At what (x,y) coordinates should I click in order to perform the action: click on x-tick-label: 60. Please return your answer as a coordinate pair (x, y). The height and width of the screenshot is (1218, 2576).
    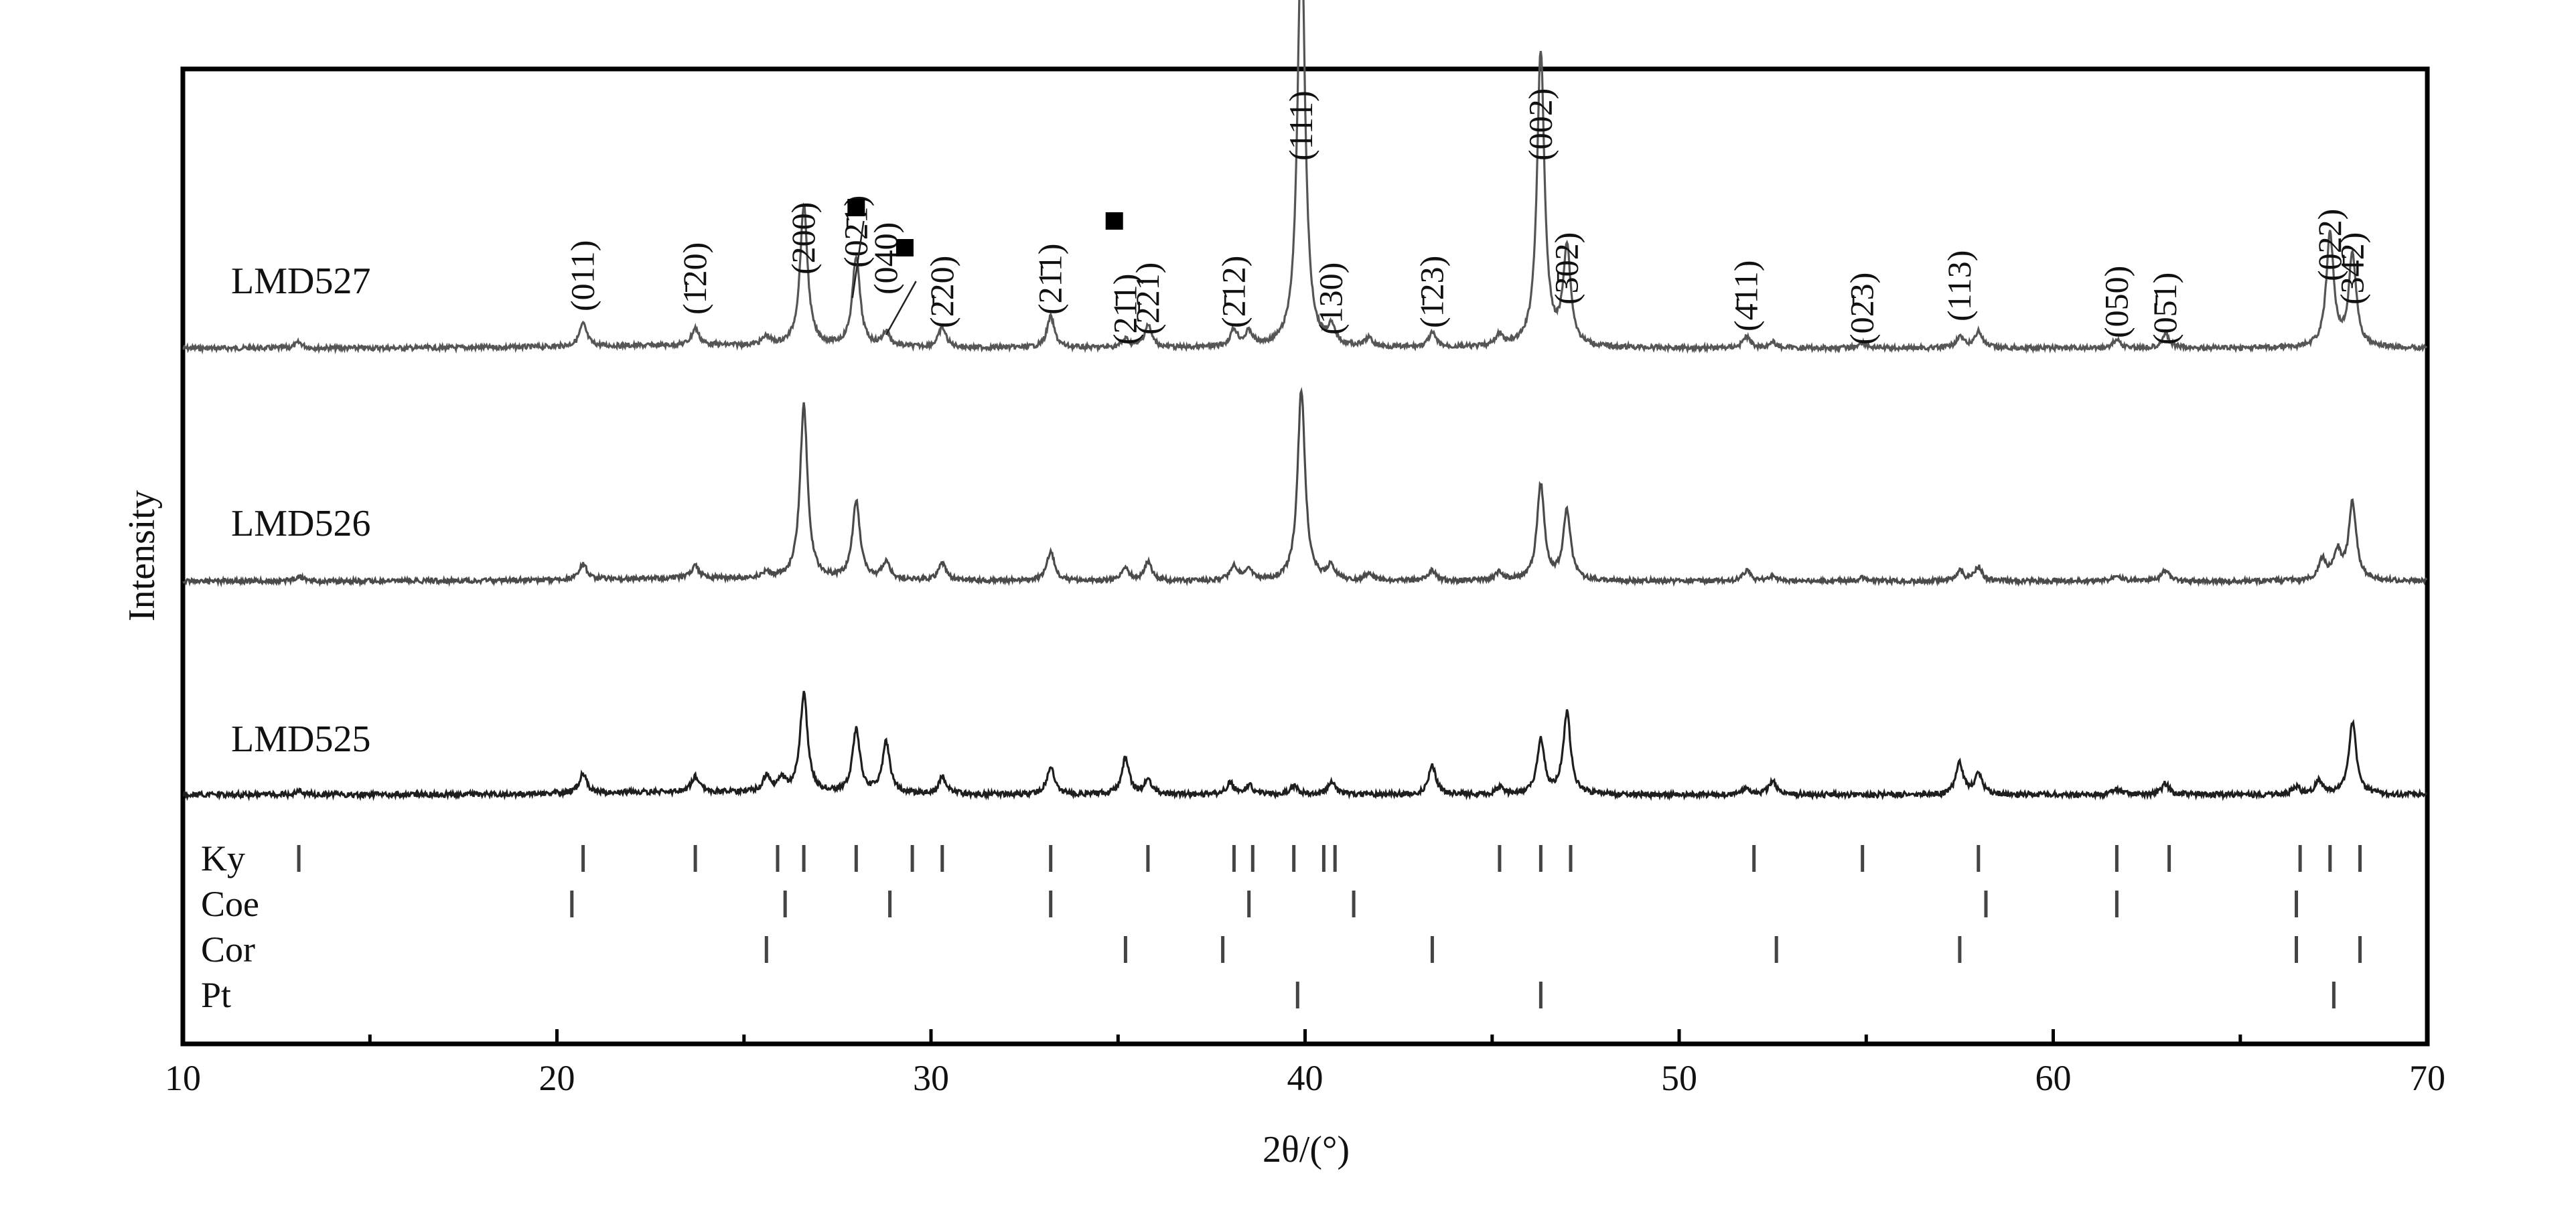
    Looking at the image, I should click on (2053, 1078).